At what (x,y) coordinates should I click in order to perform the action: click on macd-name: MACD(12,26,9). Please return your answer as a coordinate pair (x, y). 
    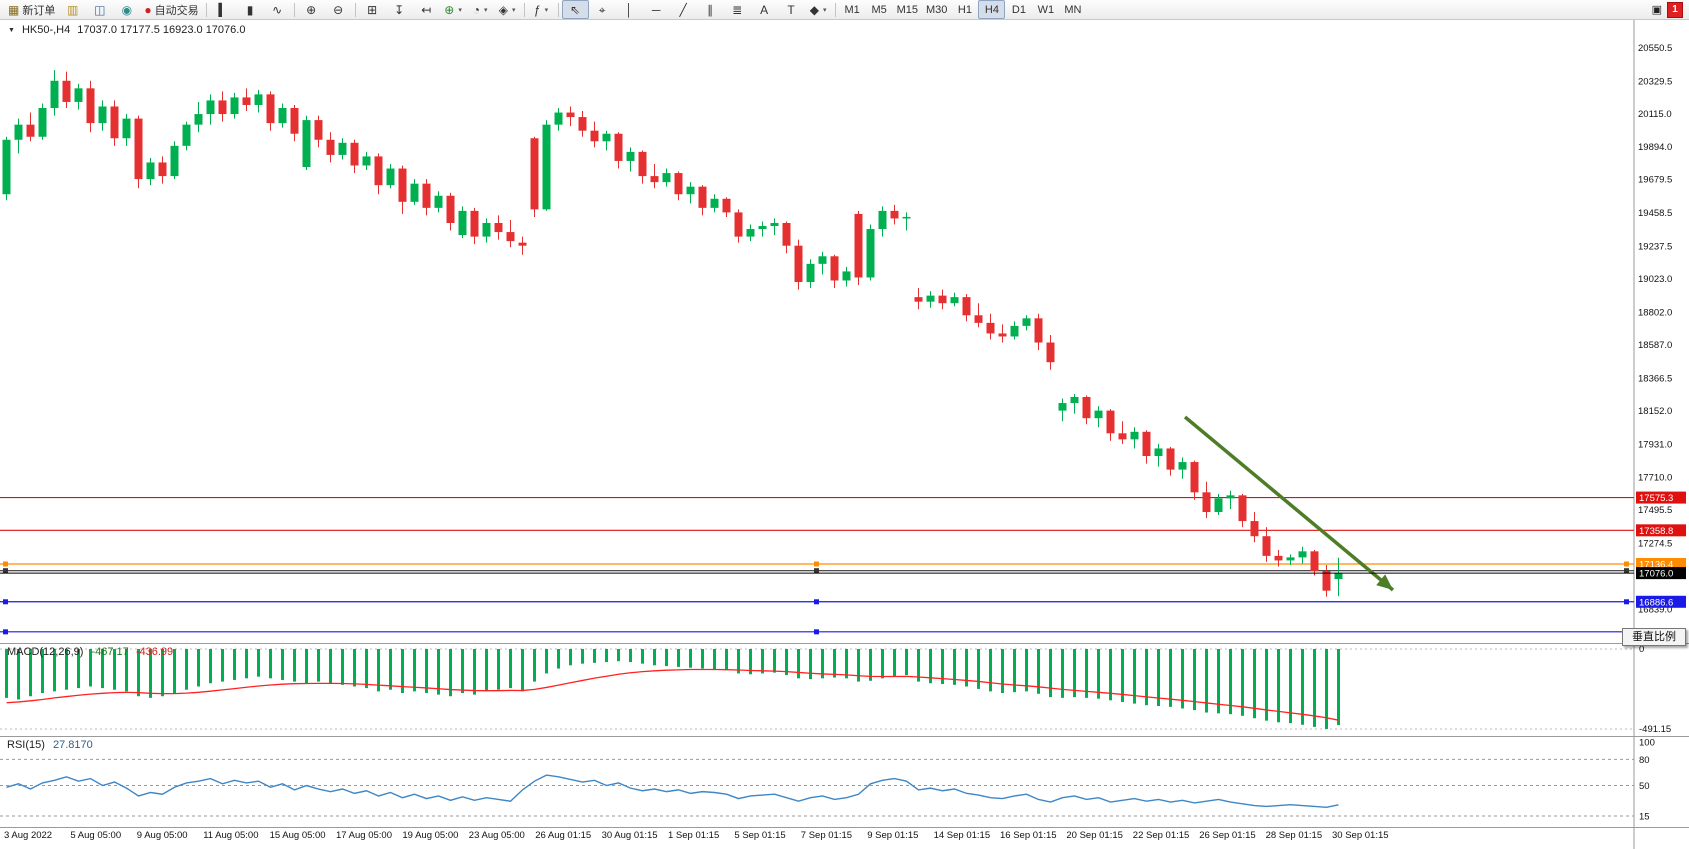
    Looking at the image, I should click on (45, 652).